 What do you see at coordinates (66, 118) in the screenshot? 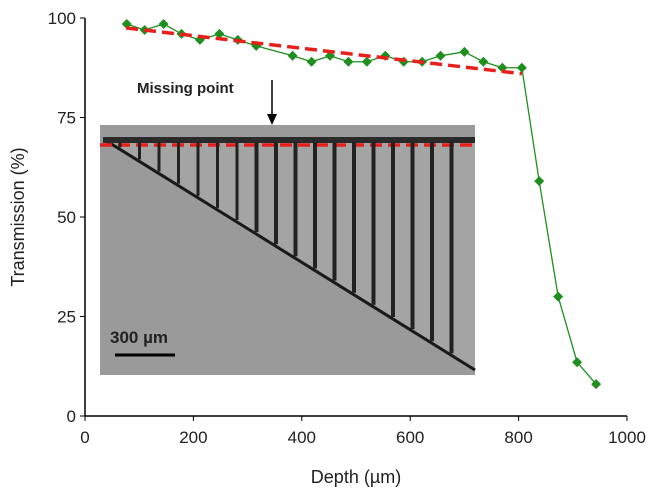
I see `y-tick-label: 75` at bounding box center [66, 118].